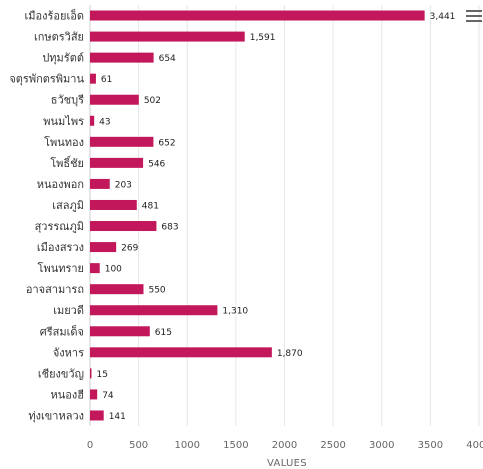 The image size is (483, 469). What do you see at coordinates (104, 122) in the screenshot?
I see `value-label: 43` at bounding box center [104, 122].